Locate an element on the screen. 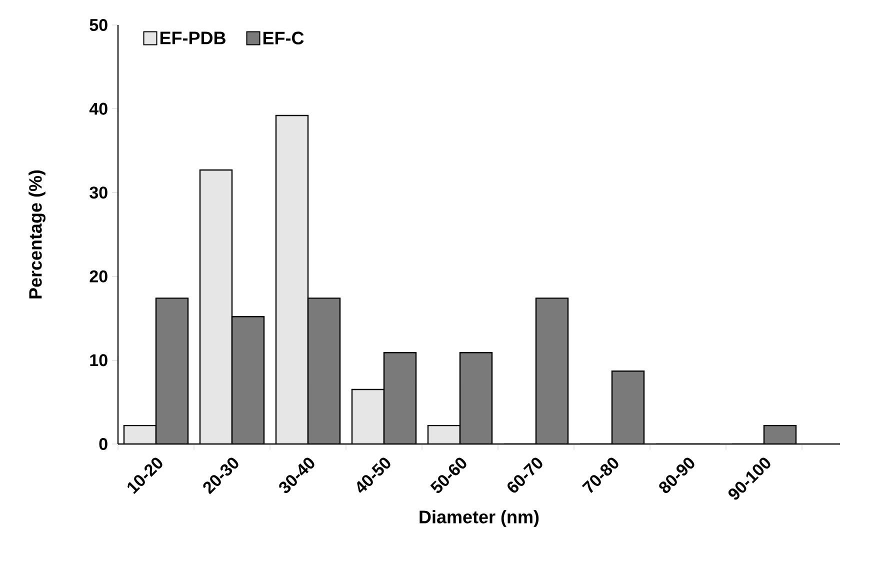  y-tick-label: 10 is located at coordinates (99, 360).